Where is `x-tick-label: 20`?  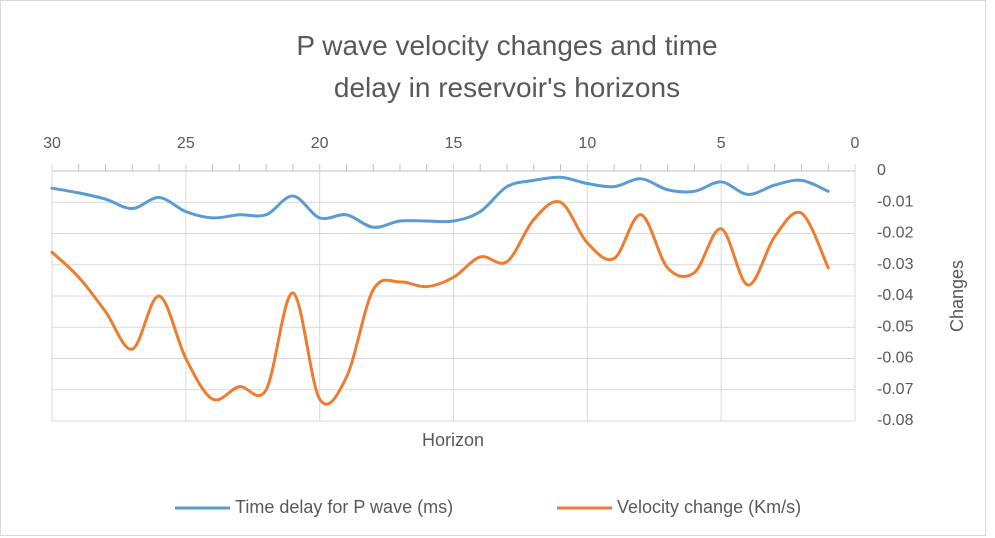
x-tick-label: 20 is located at coordinates (320, 143).